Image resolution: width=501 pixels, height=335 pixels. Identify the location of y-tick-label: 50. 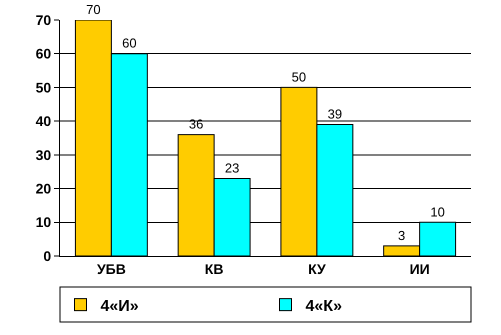
(44, 87).